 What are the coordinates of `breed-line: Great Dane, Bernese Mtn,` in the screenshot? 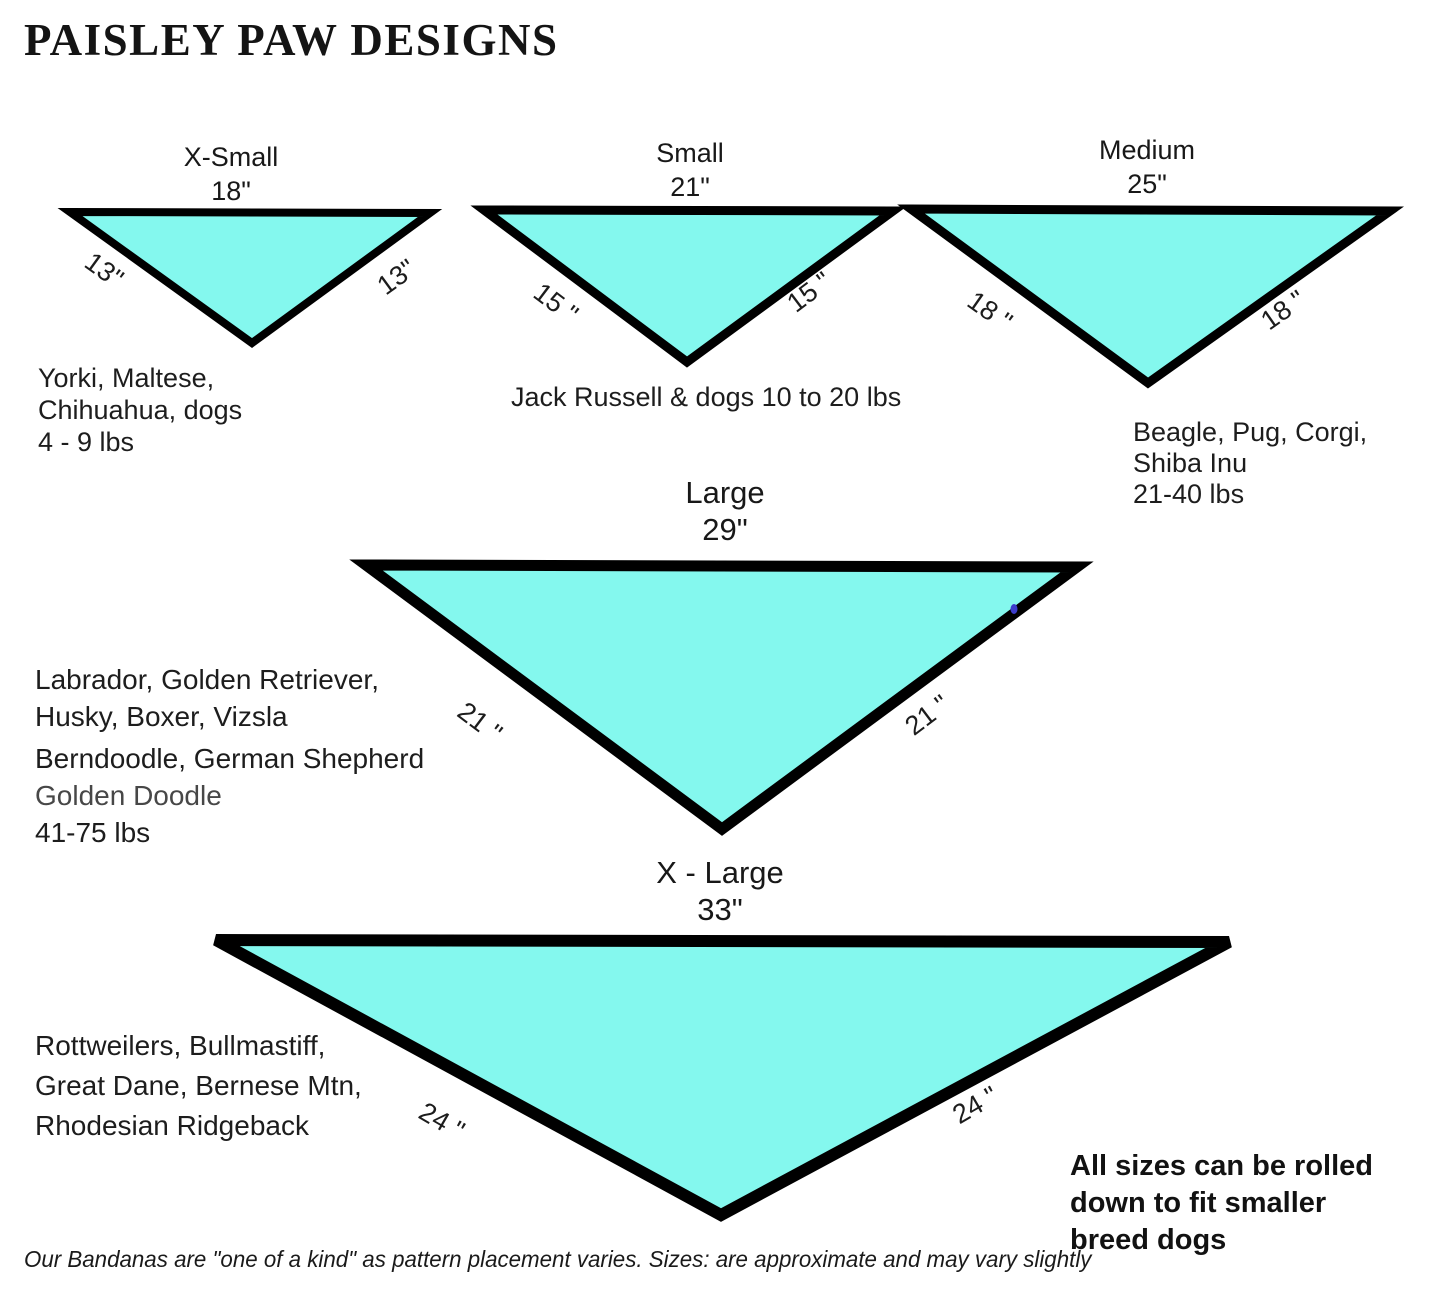 It's located at (198, 1085).